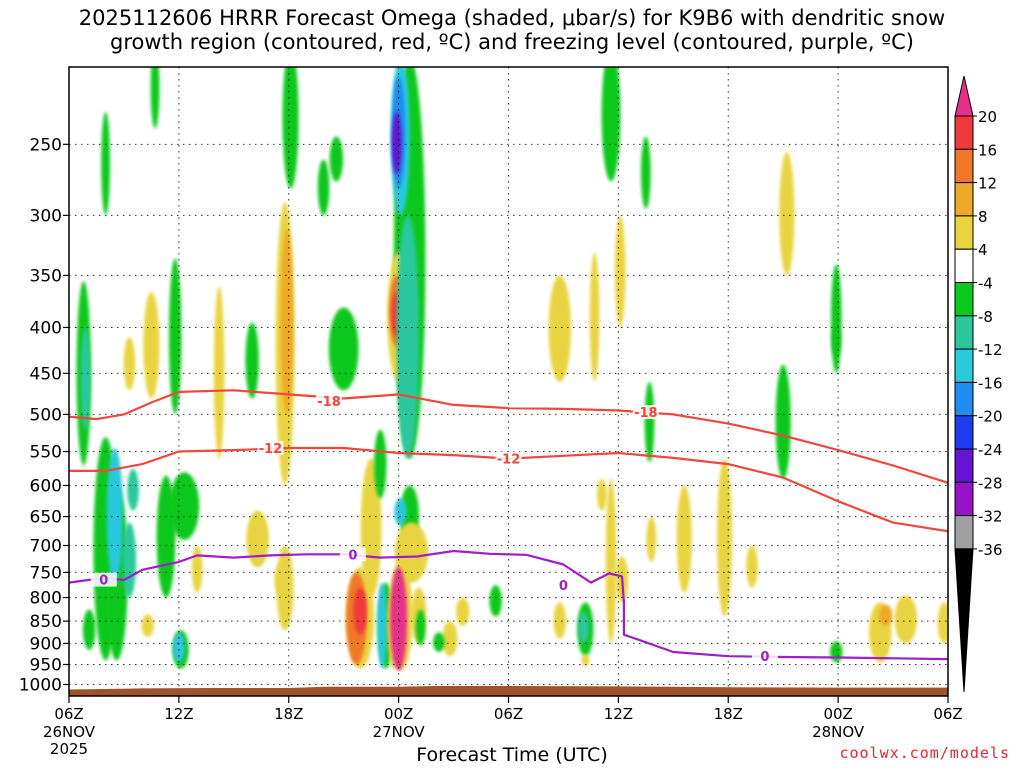 This screenshot has width=1024, height=768. What do you see at coordinates (69, 732) in the screenshot?
I see `x-tick-date: 26NOV` at bounding box center [69, 732].